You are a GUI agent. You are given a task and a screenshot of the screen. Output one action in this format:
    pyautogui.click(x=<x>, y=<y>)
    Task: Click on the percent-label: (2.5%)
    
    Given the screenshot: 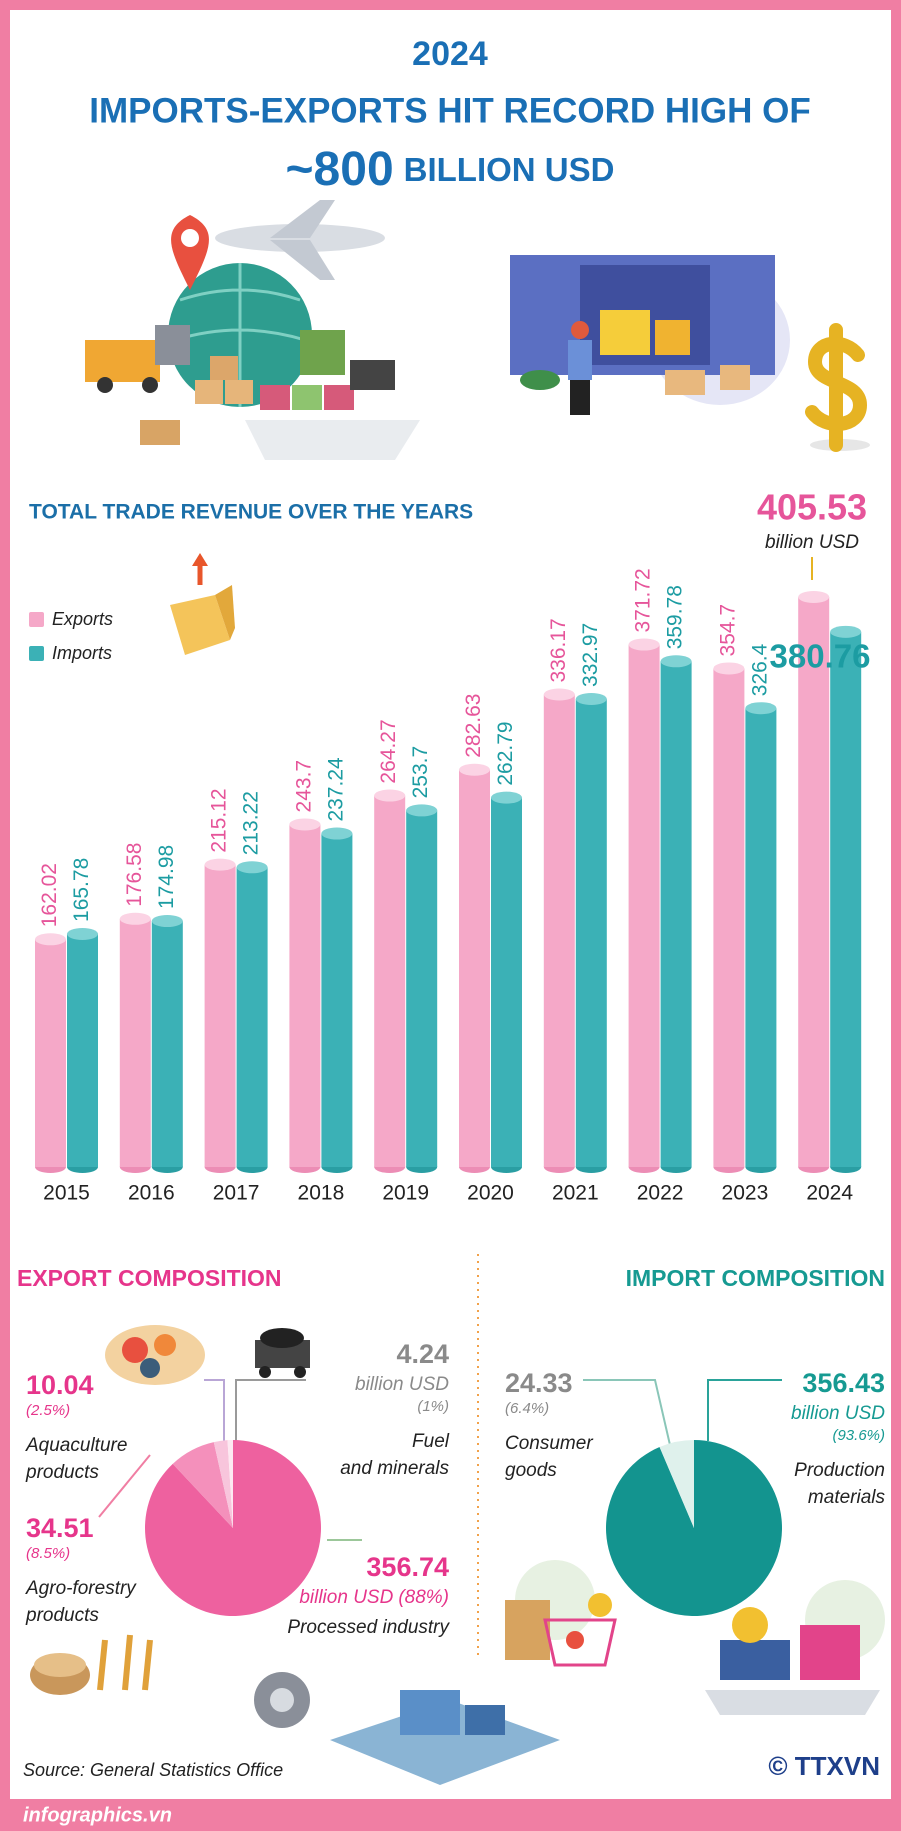 What is the action you would take?
    pyautogui.click(x=48, y=1410)
    